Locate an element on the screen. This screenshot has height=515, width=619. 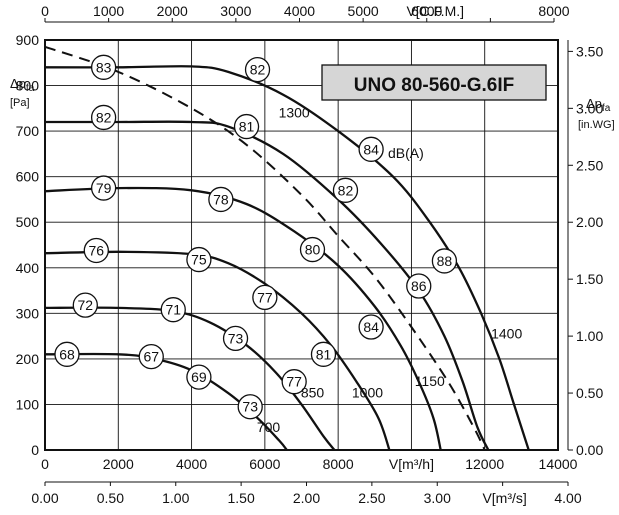
sound-level-marker: 67 is located at coordinates (151, 356).